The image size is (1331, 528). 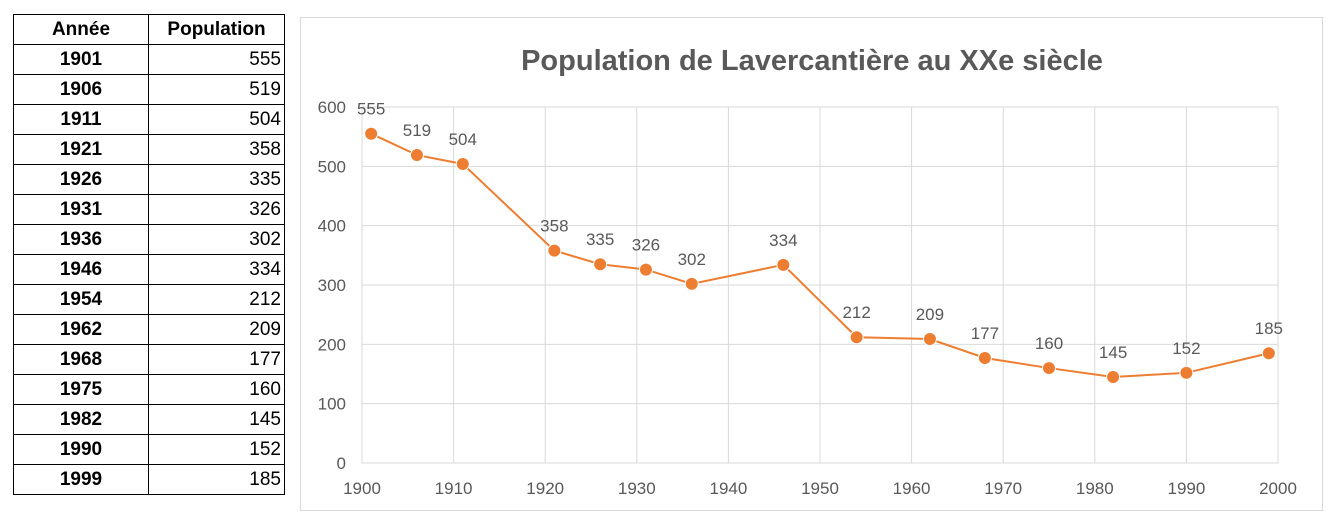 I want to click on year-cell: 1911, so click(x=81, y=119).